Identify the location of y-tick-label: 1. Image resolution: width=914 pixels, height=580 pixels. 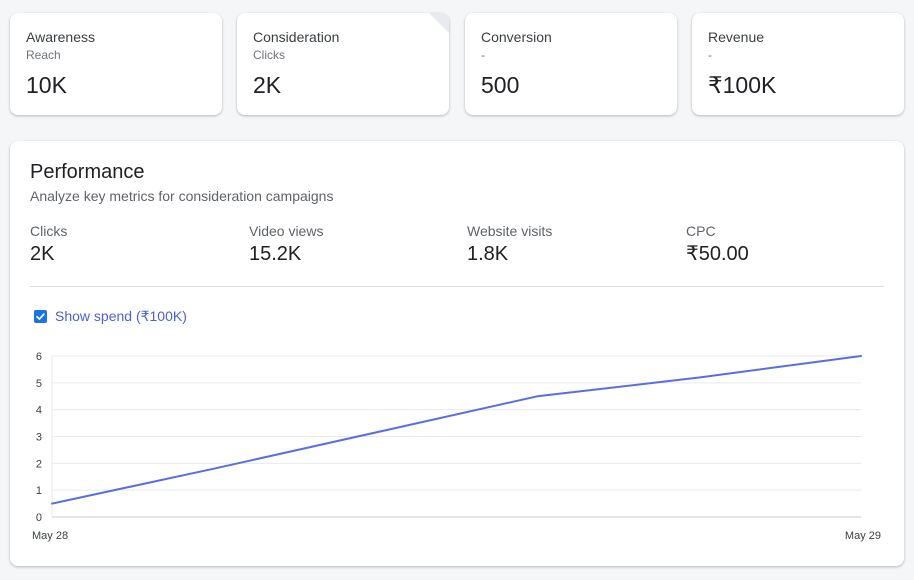
(39, 491).